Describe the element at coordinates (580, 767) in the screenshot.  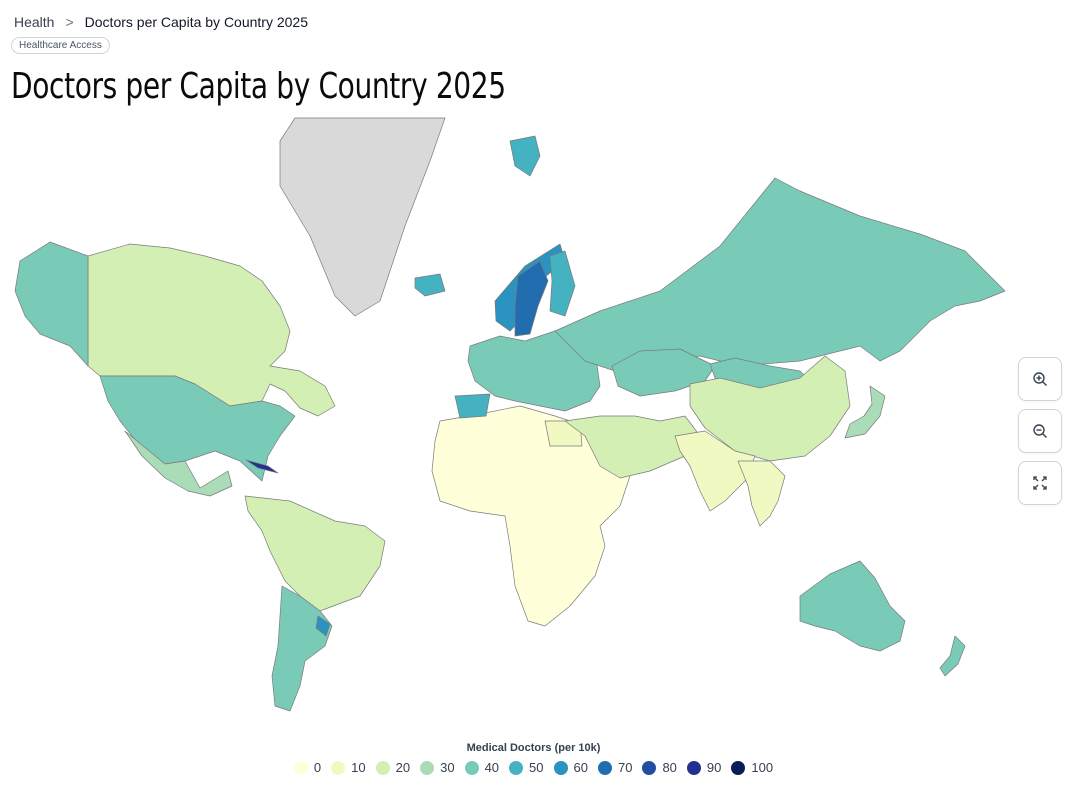
I see `legend-label: 60` at that location.